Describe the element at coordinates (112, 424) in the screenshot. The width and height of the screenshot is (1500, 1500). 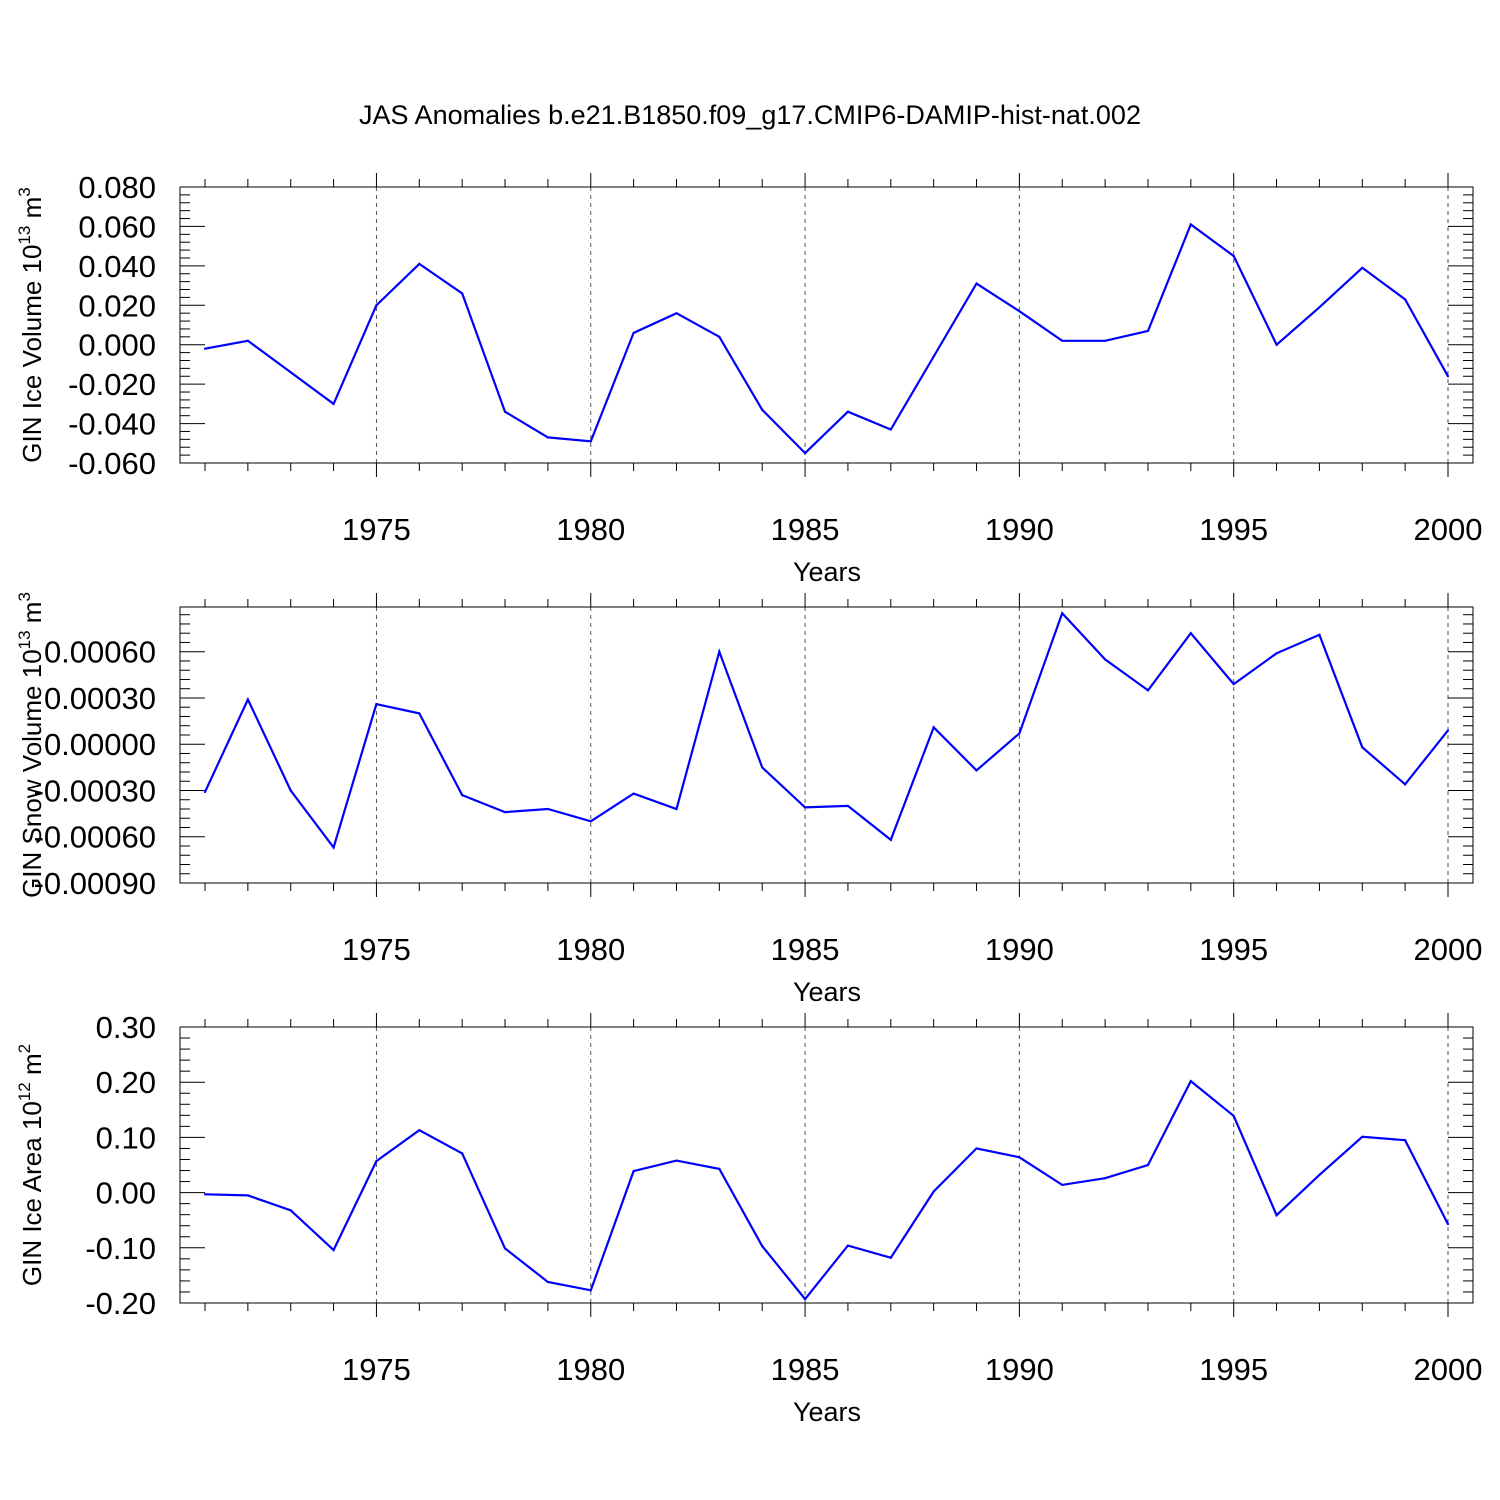
I see `y-tick-label: -0.040` at that location.